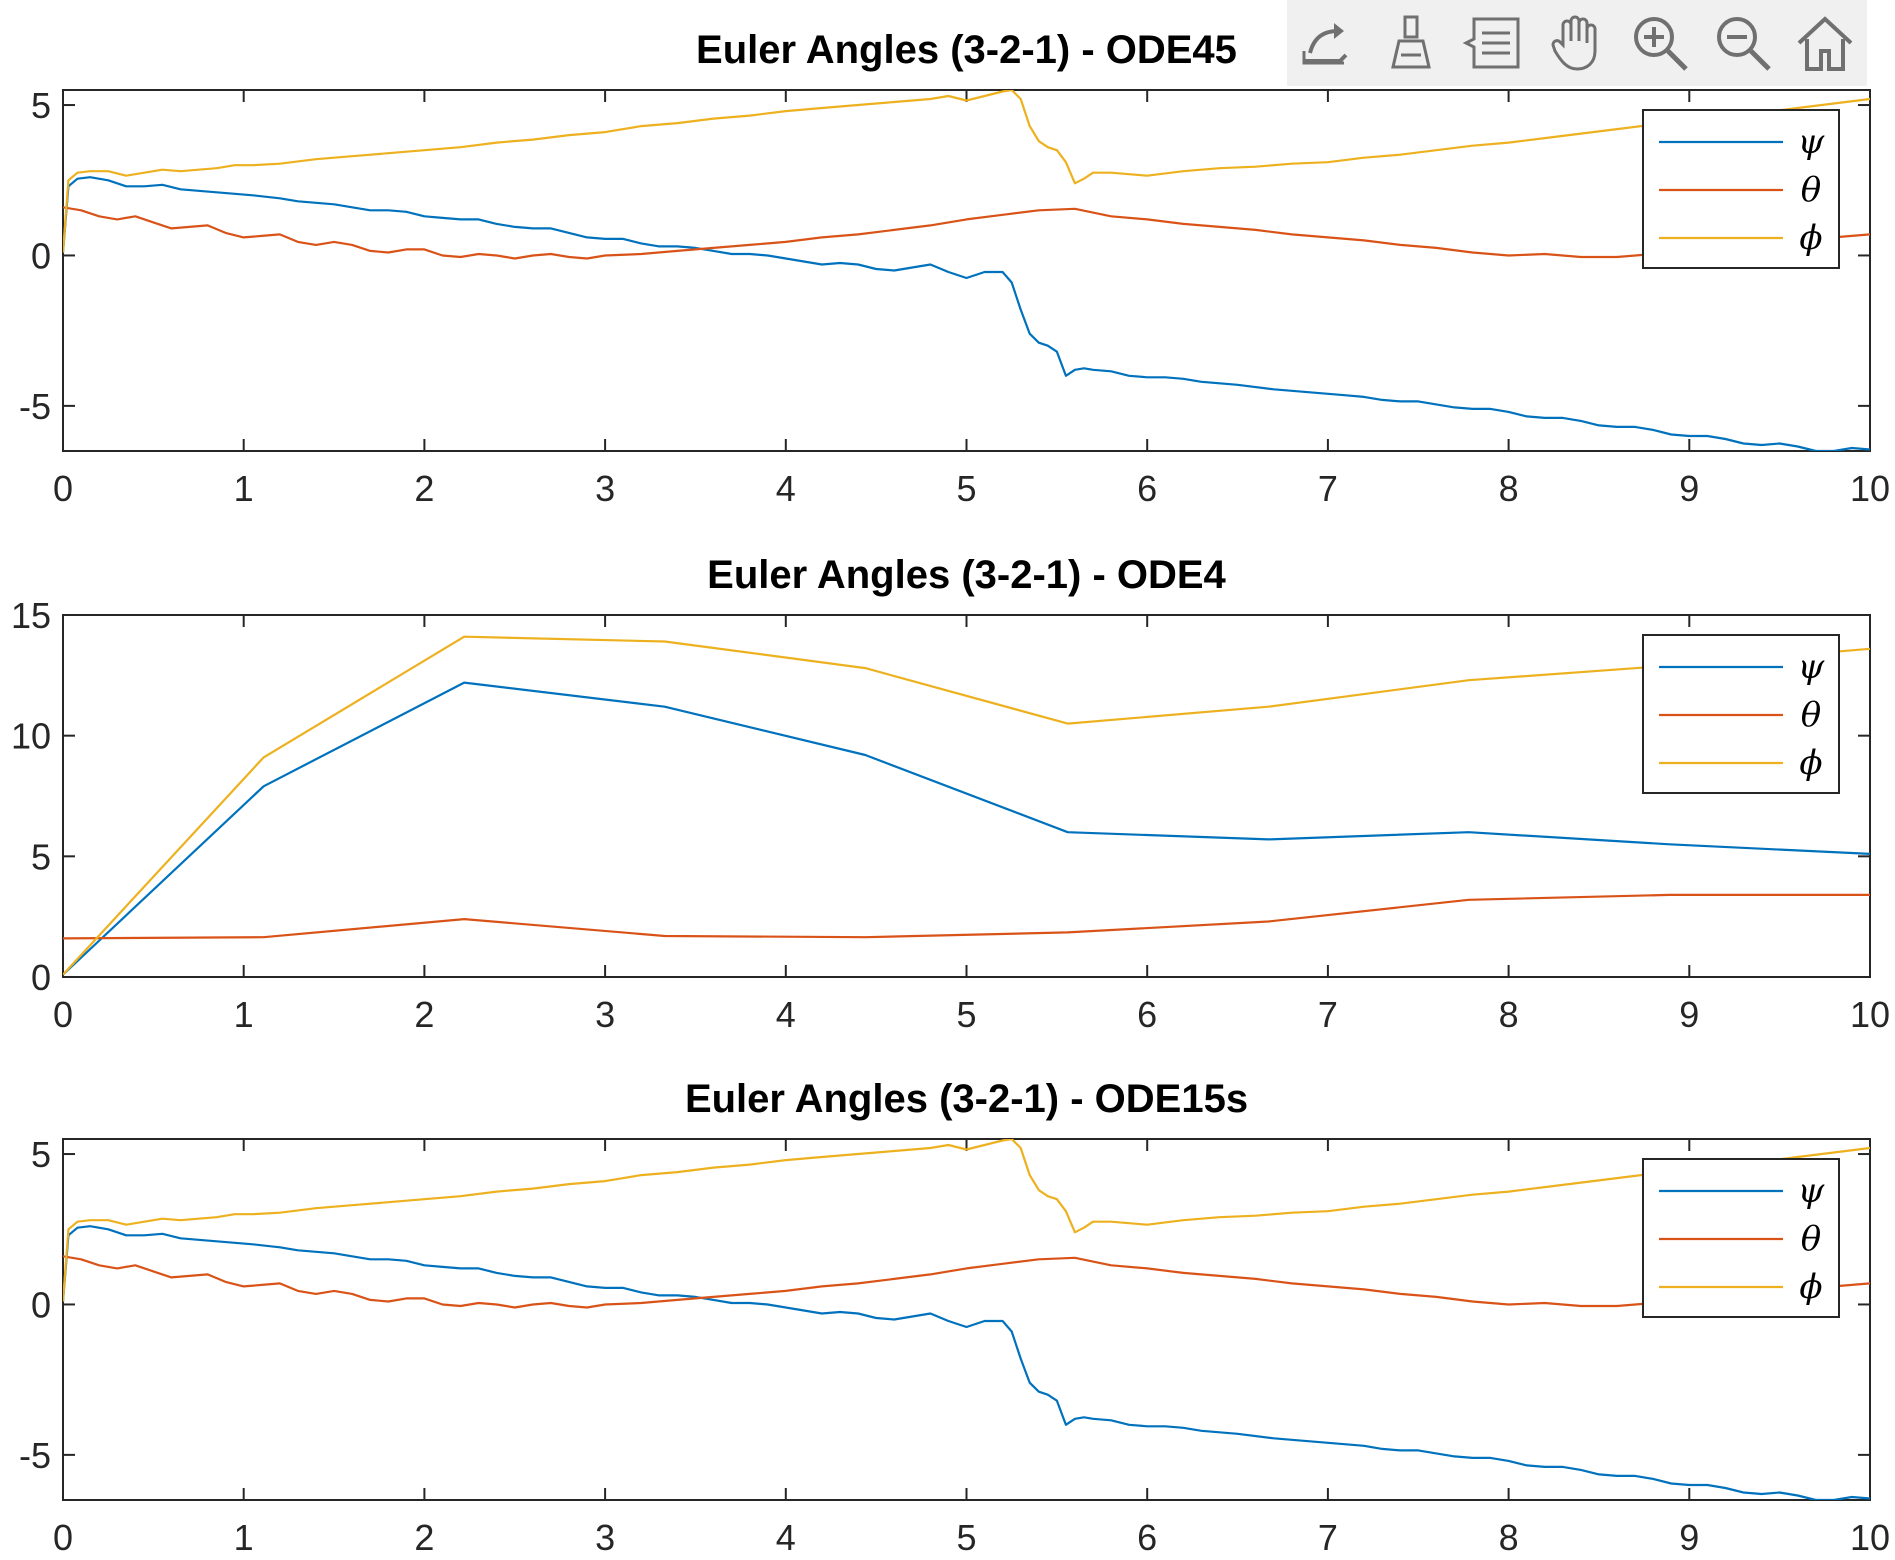 The image size is (1895, 1560). I want to click on data-tip-icon, so click(1494, 43).